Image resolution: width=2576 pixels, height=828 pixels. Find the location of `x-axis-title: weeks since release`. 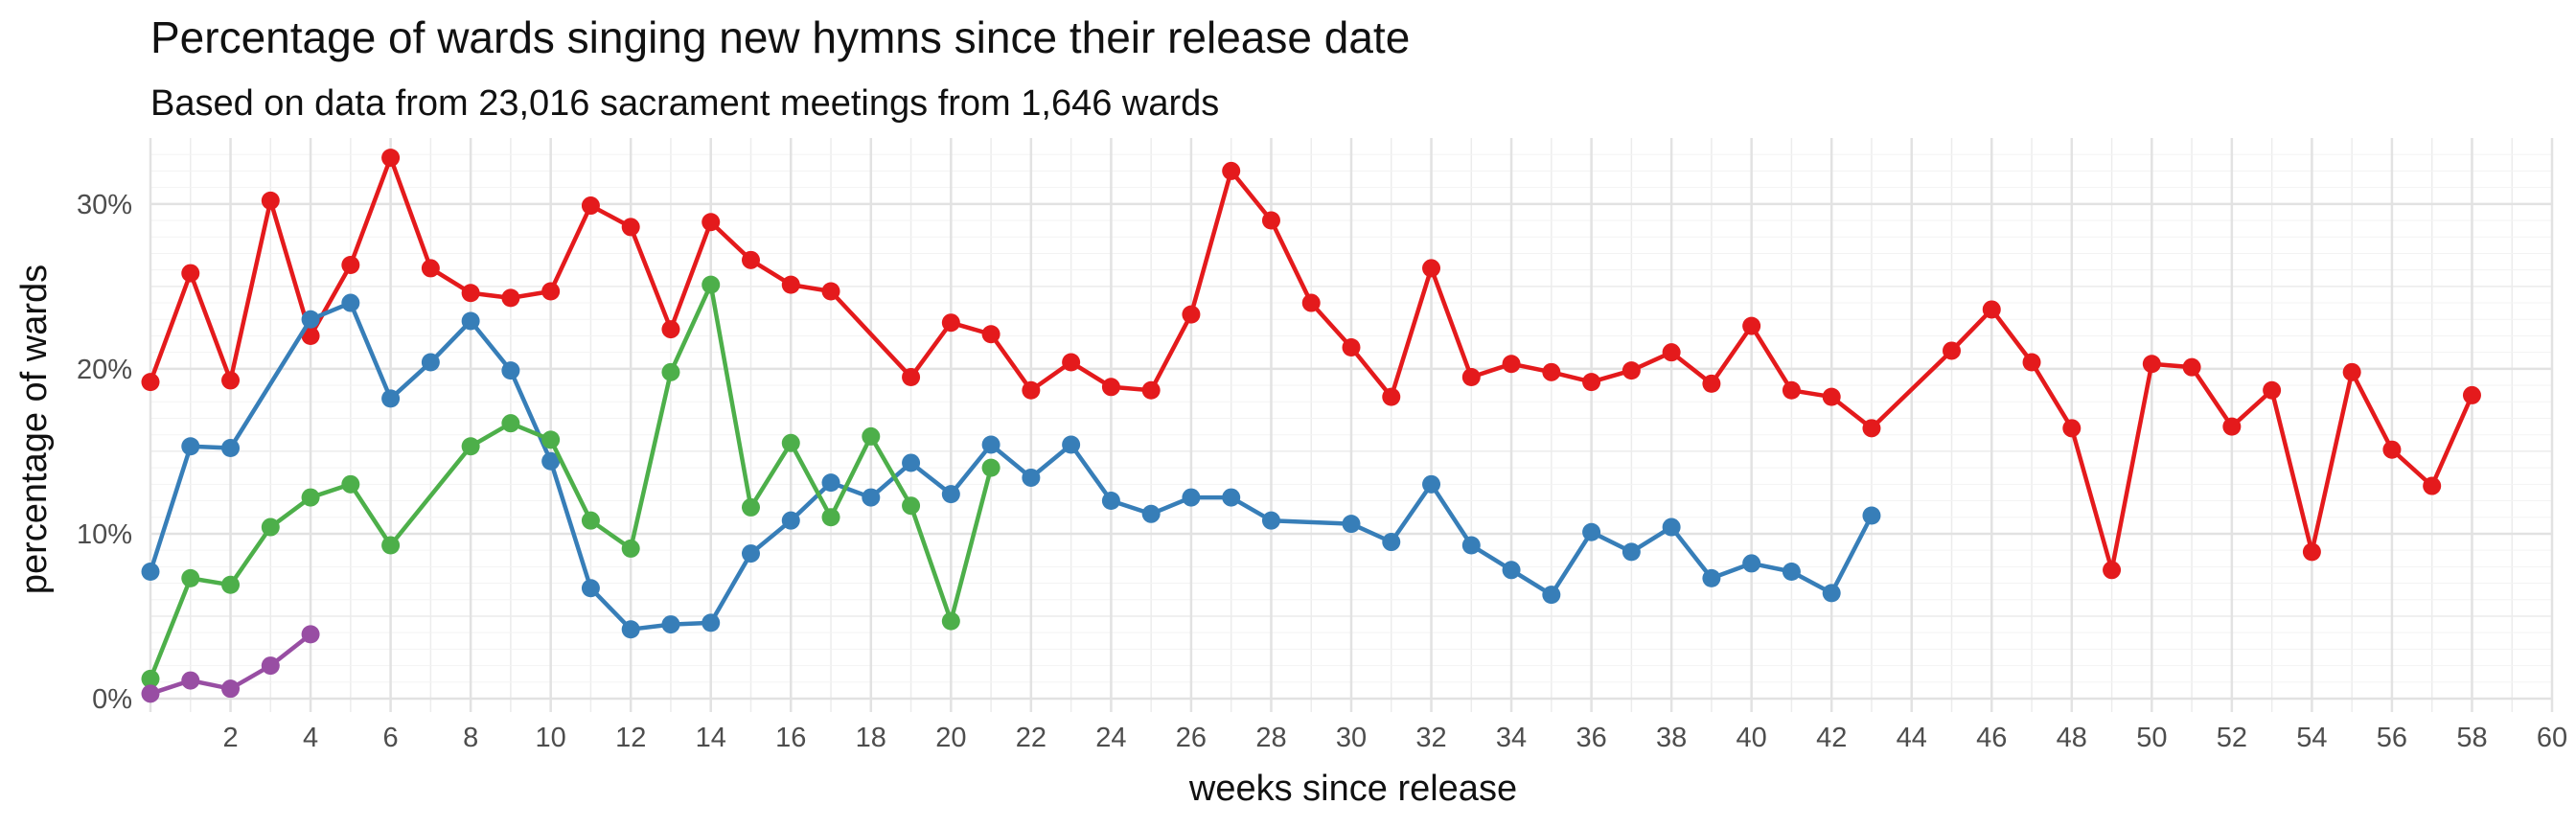

x-axis-title: weeks since release is located at coordinates (1352, 789).